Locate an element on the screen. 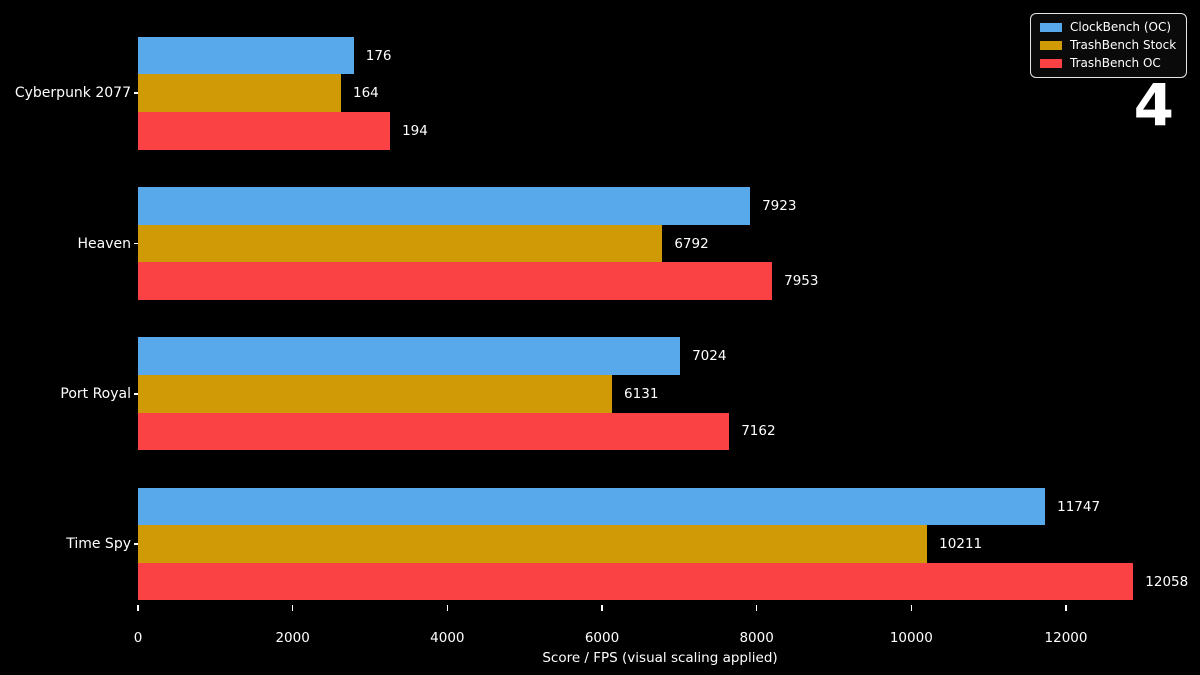 This screenshot has height=675, width=1200. legend-label: ClockBench (OC) is located at coordinates (1121, 27).